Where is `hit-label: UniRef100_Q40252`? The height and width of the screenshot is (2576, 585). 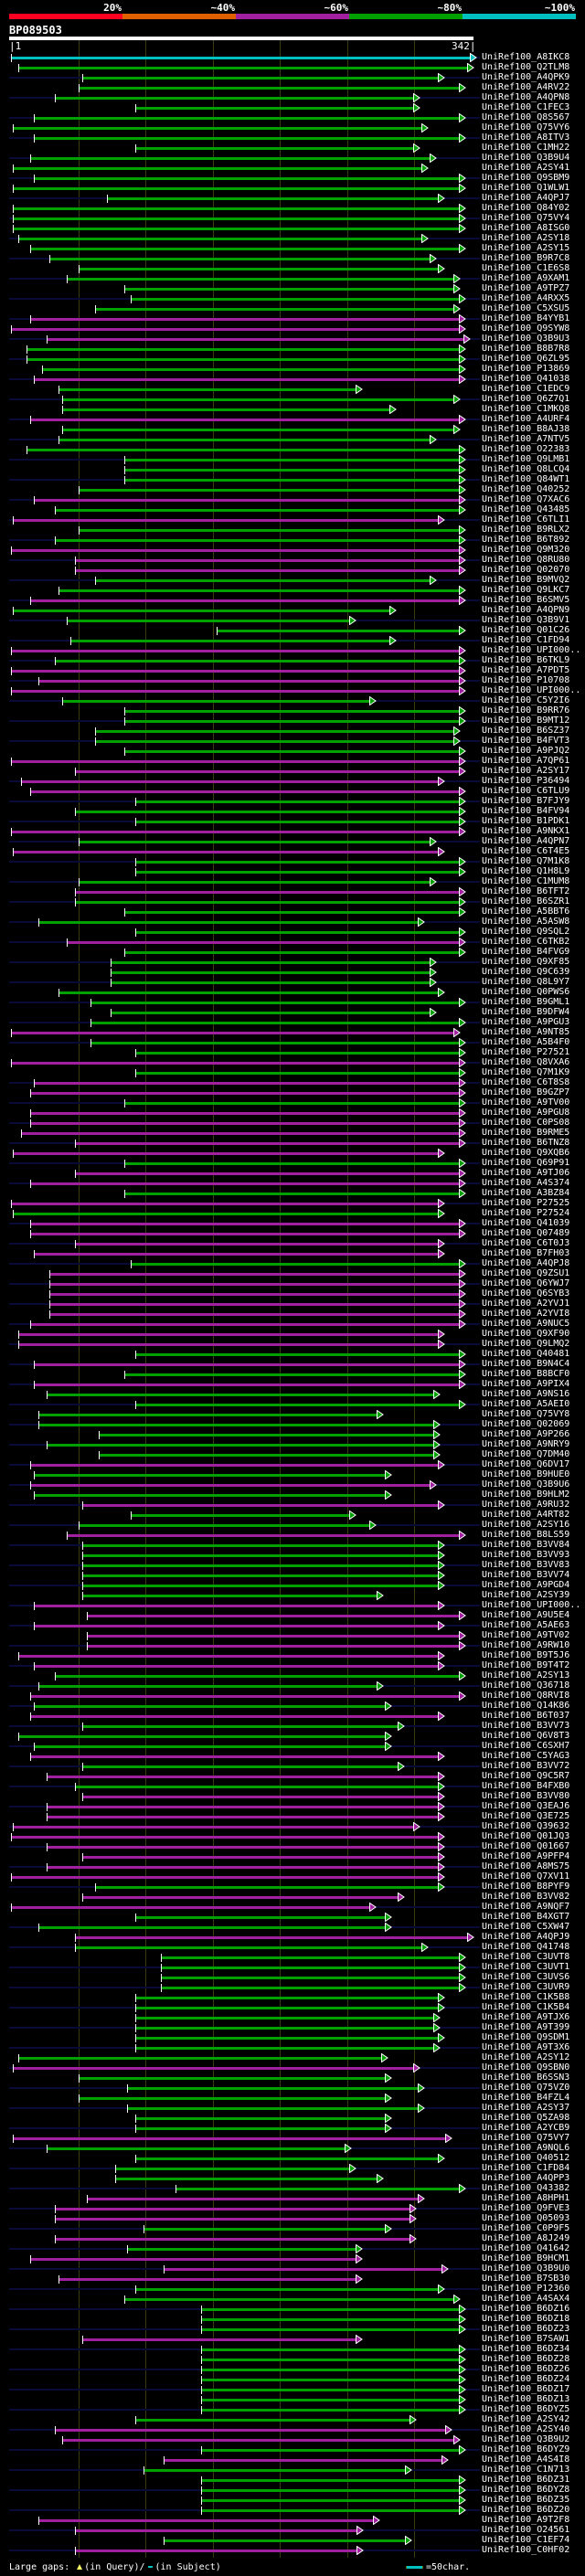
hit-label: UniRef100_Q40252 is located at coordinates (526, 489).